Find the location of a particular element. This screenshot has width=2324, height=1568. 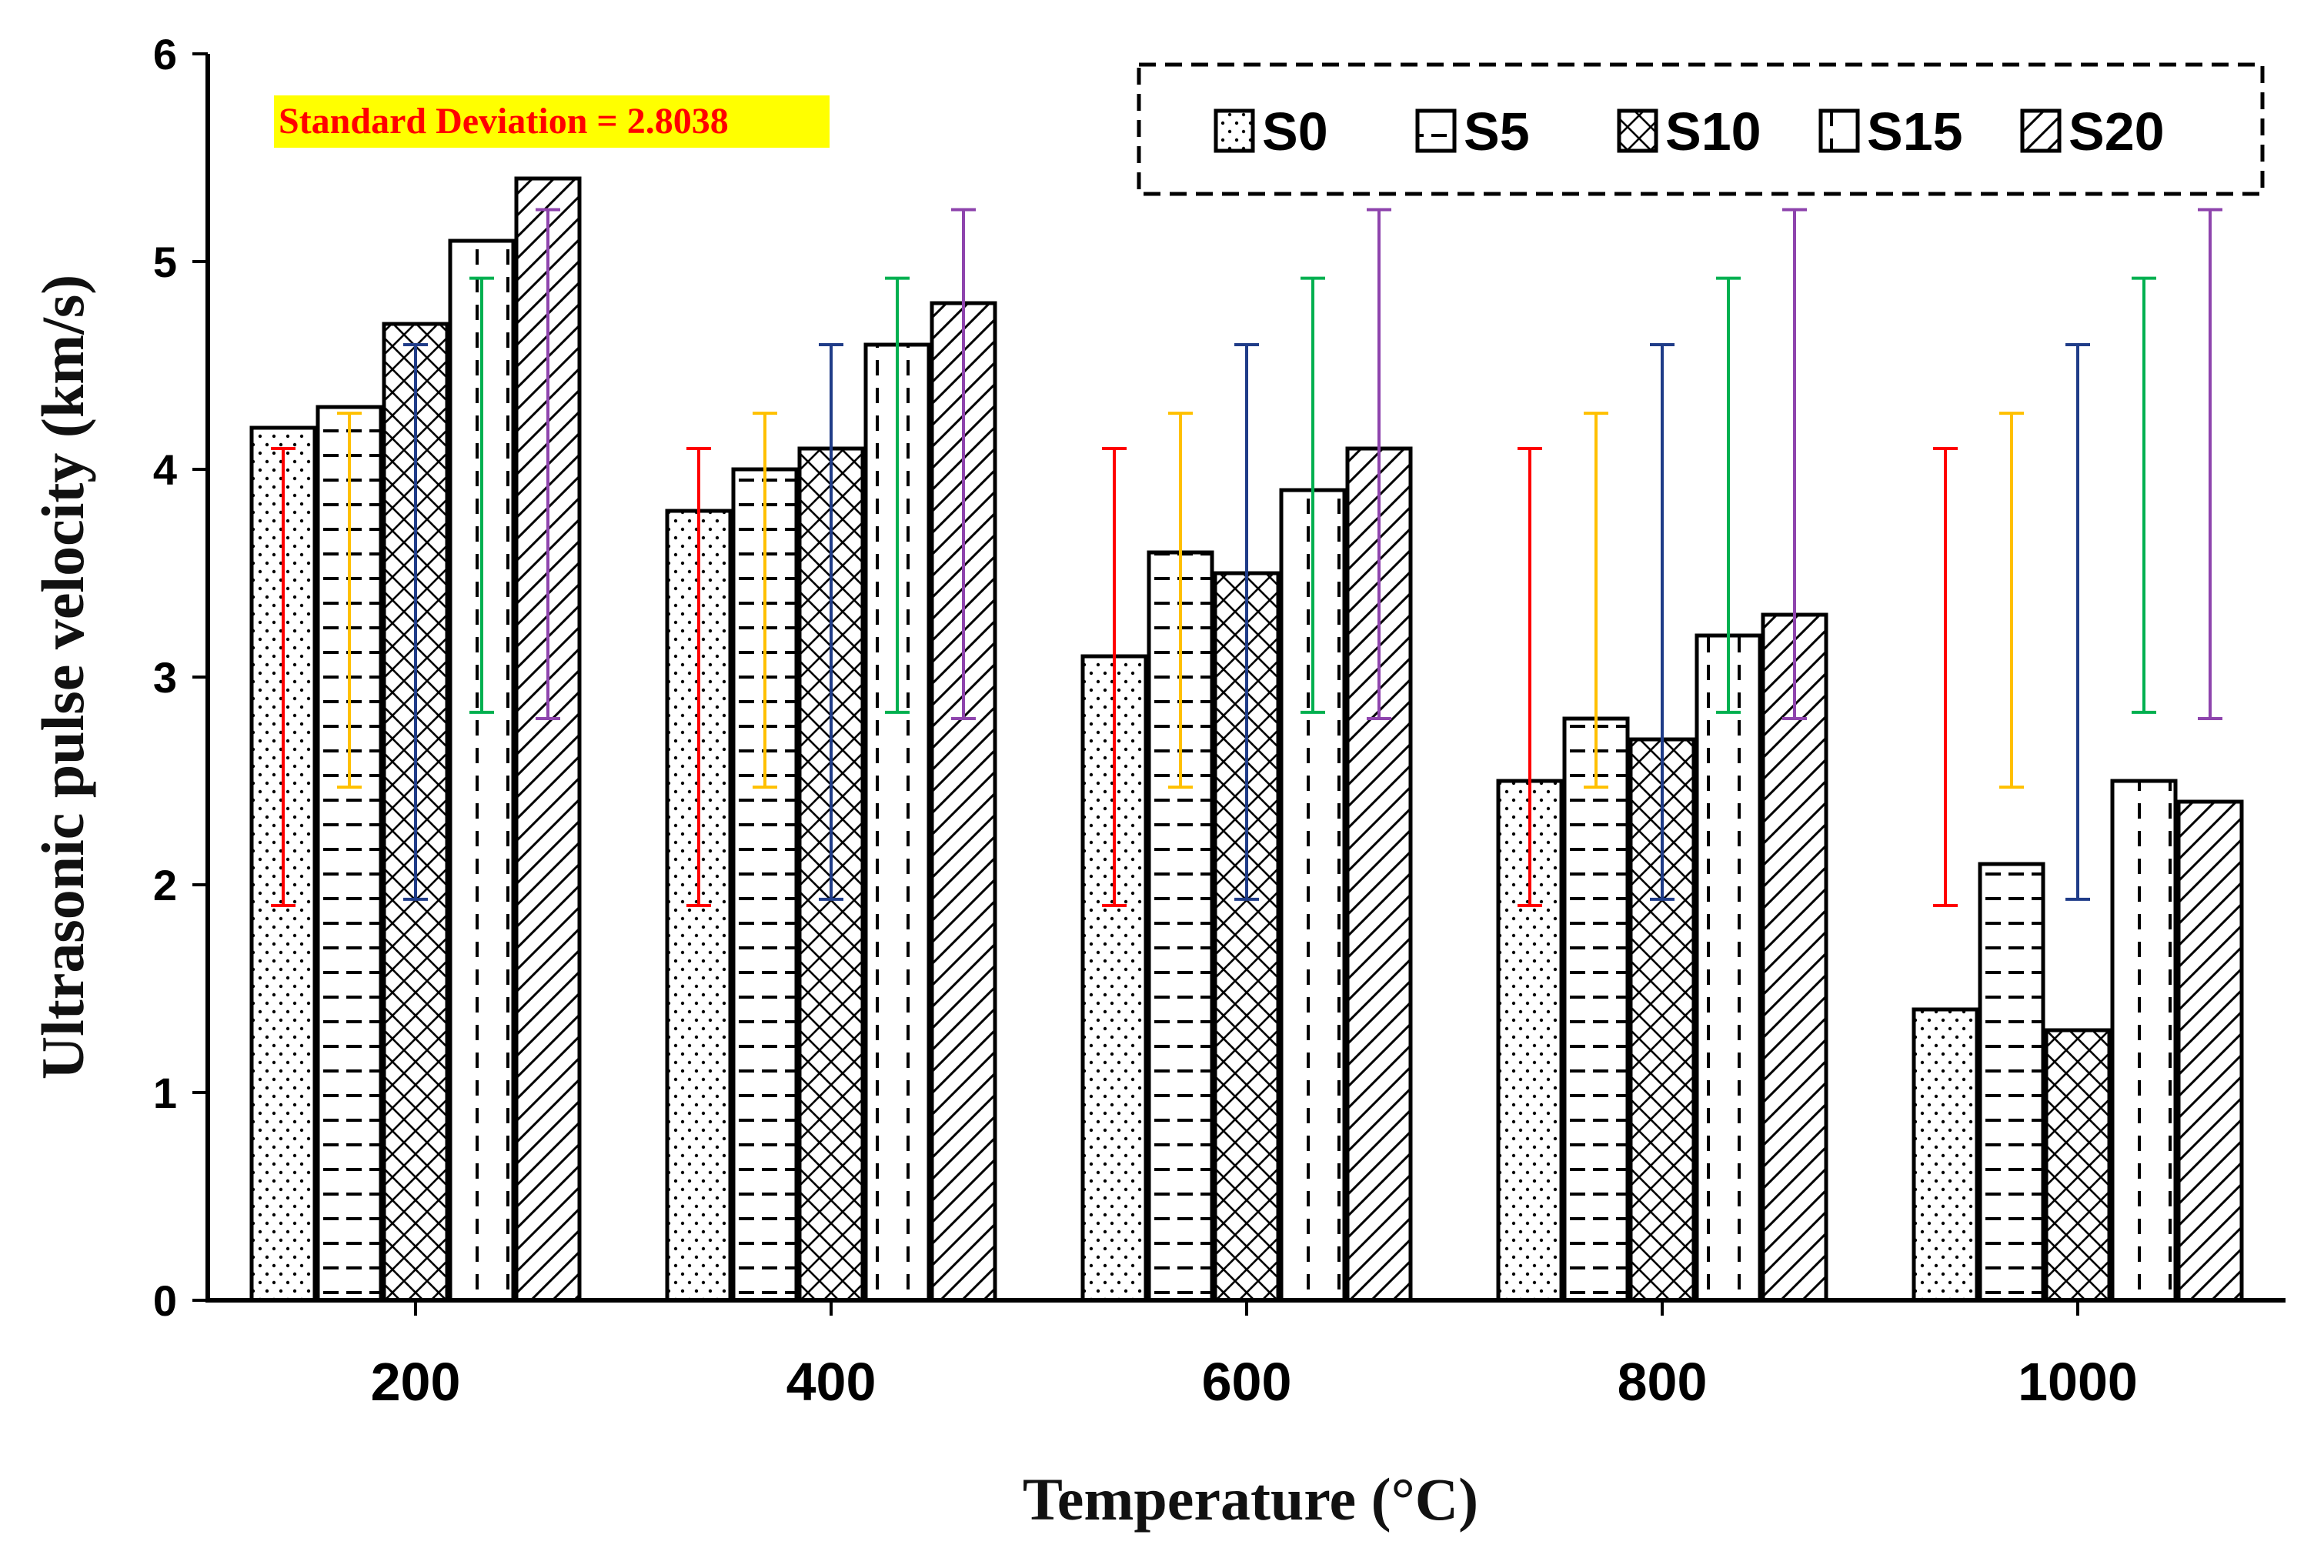

y-tick-label: 1 is located at coordinates (165, 1093).